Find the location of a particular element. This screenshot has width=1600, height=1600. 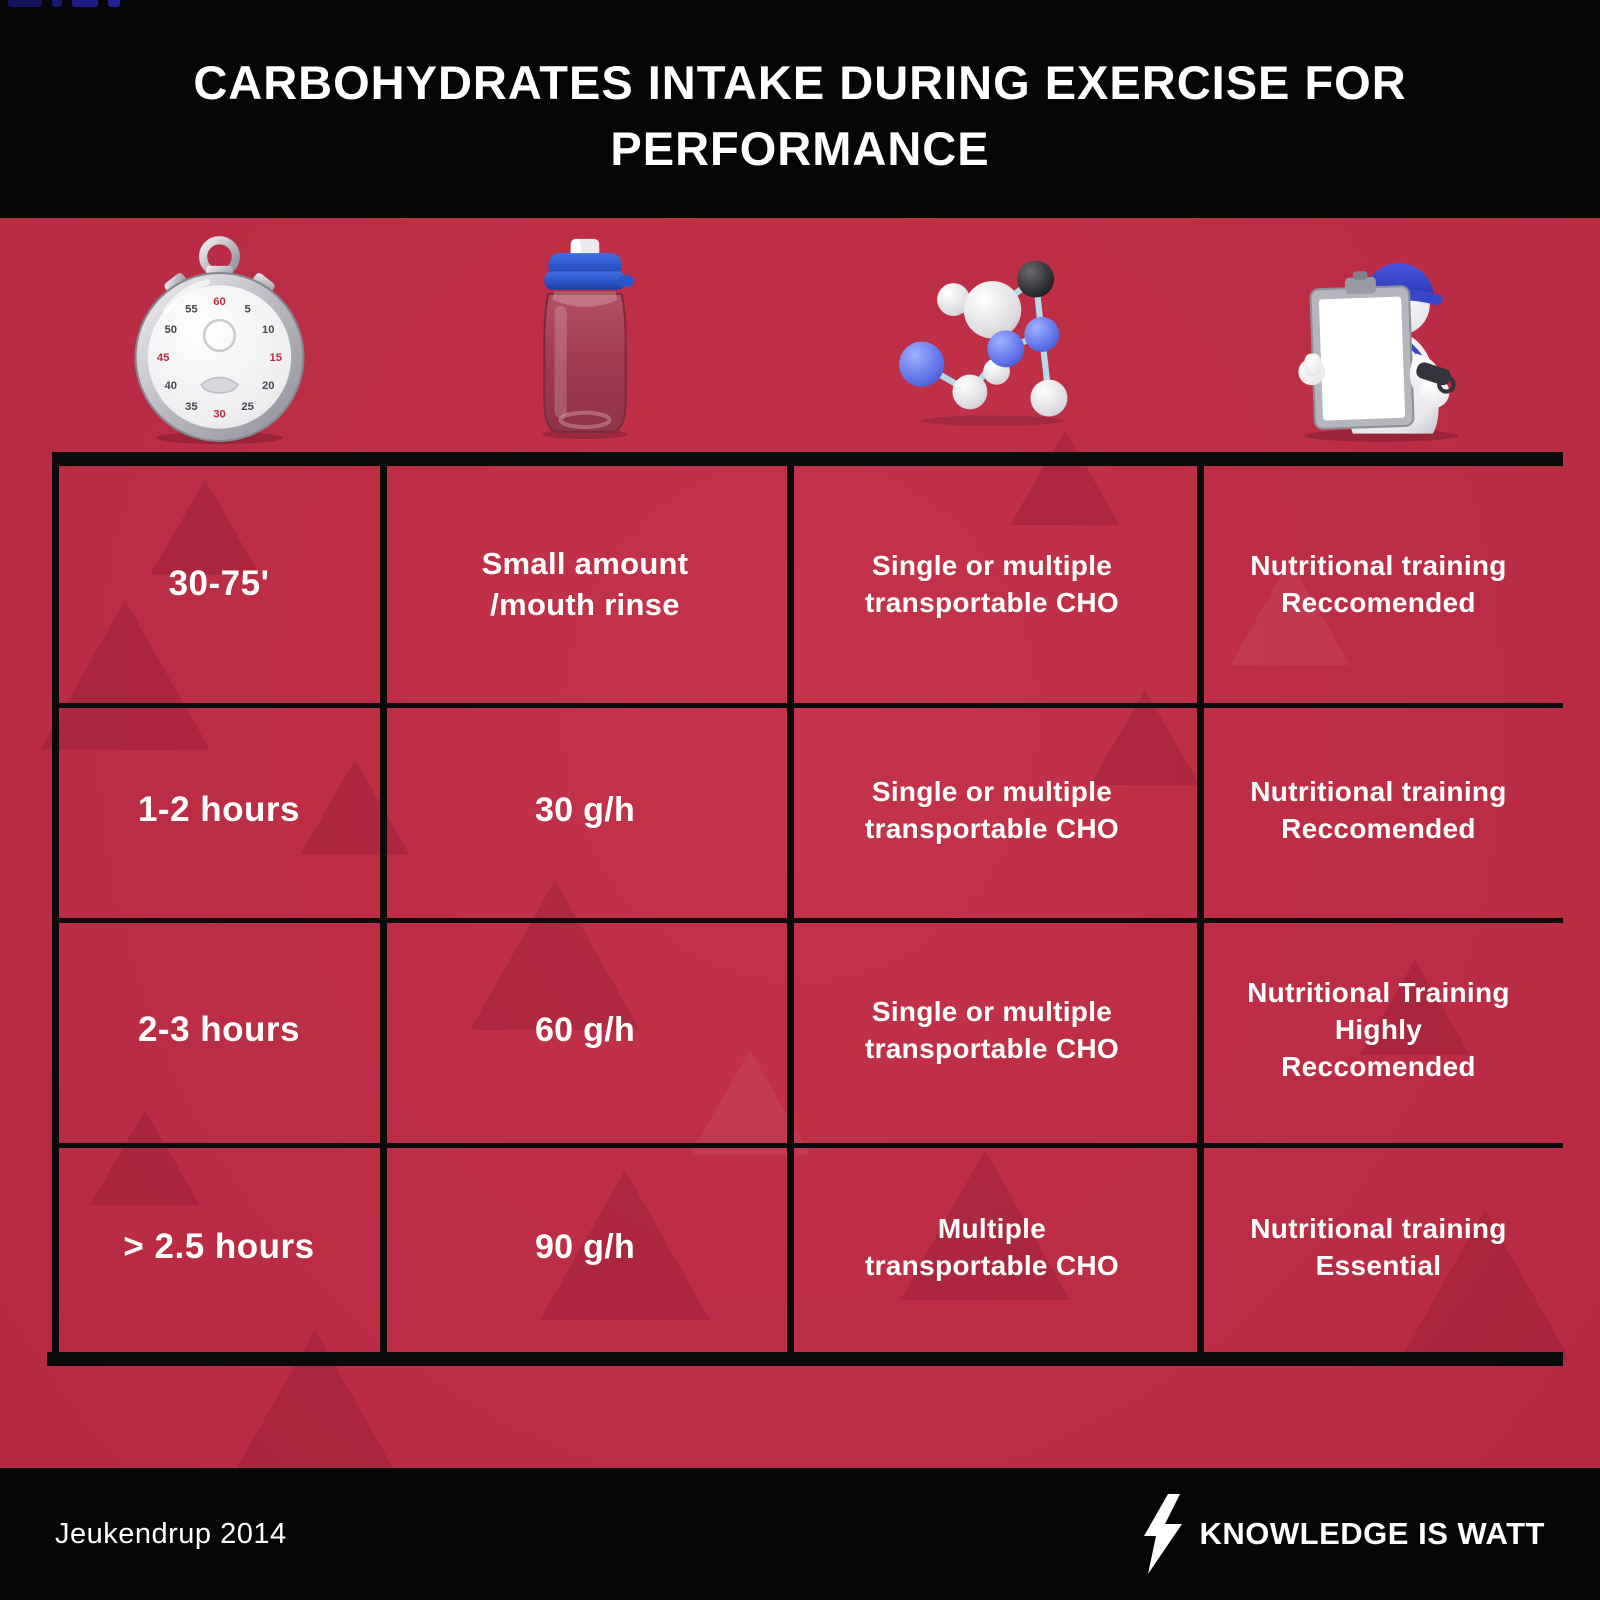

amount-cell: 90 g/h is located at coordinates (585, 1247).